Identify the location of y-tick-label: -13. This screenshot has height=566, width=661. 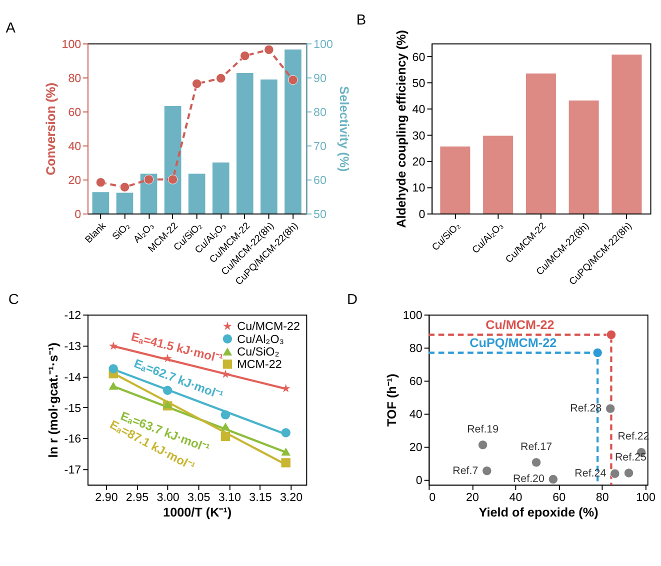
(73, 346).